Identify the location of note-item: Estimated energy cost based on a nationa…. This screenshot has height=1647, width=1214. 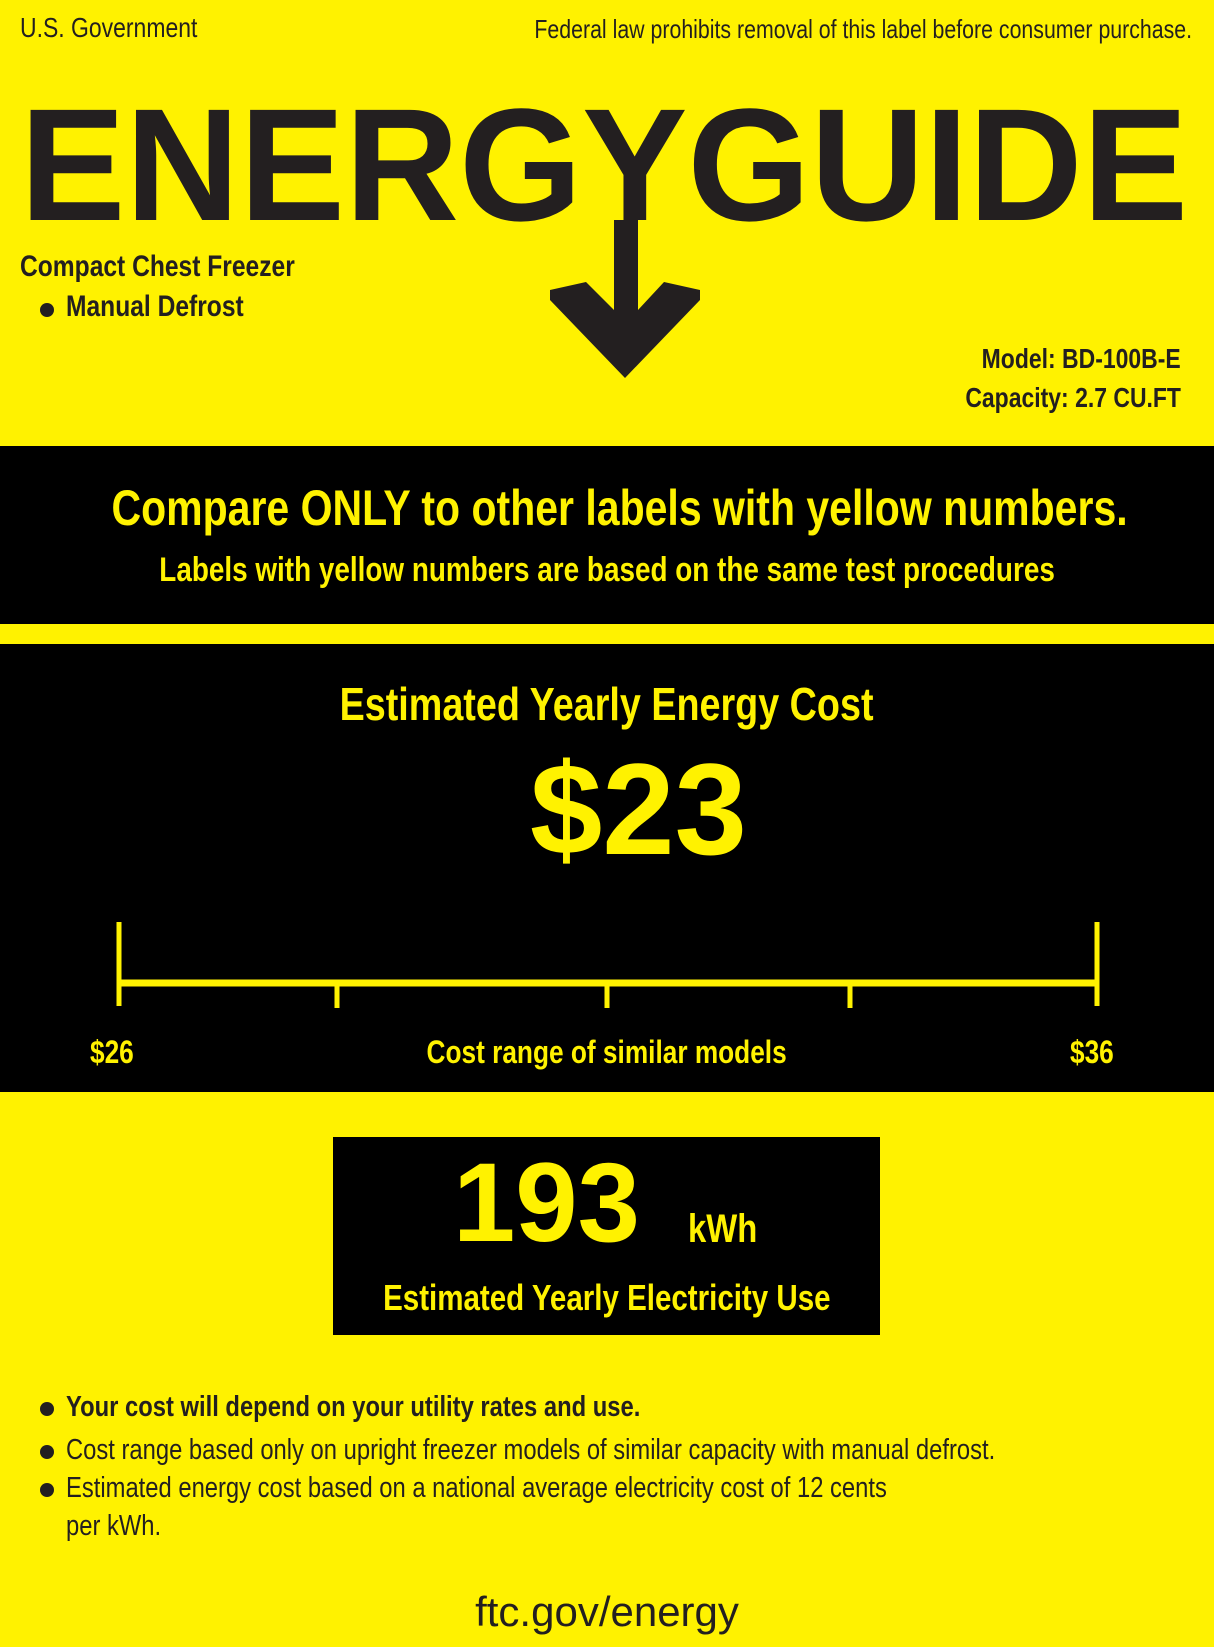
(476, 1488).